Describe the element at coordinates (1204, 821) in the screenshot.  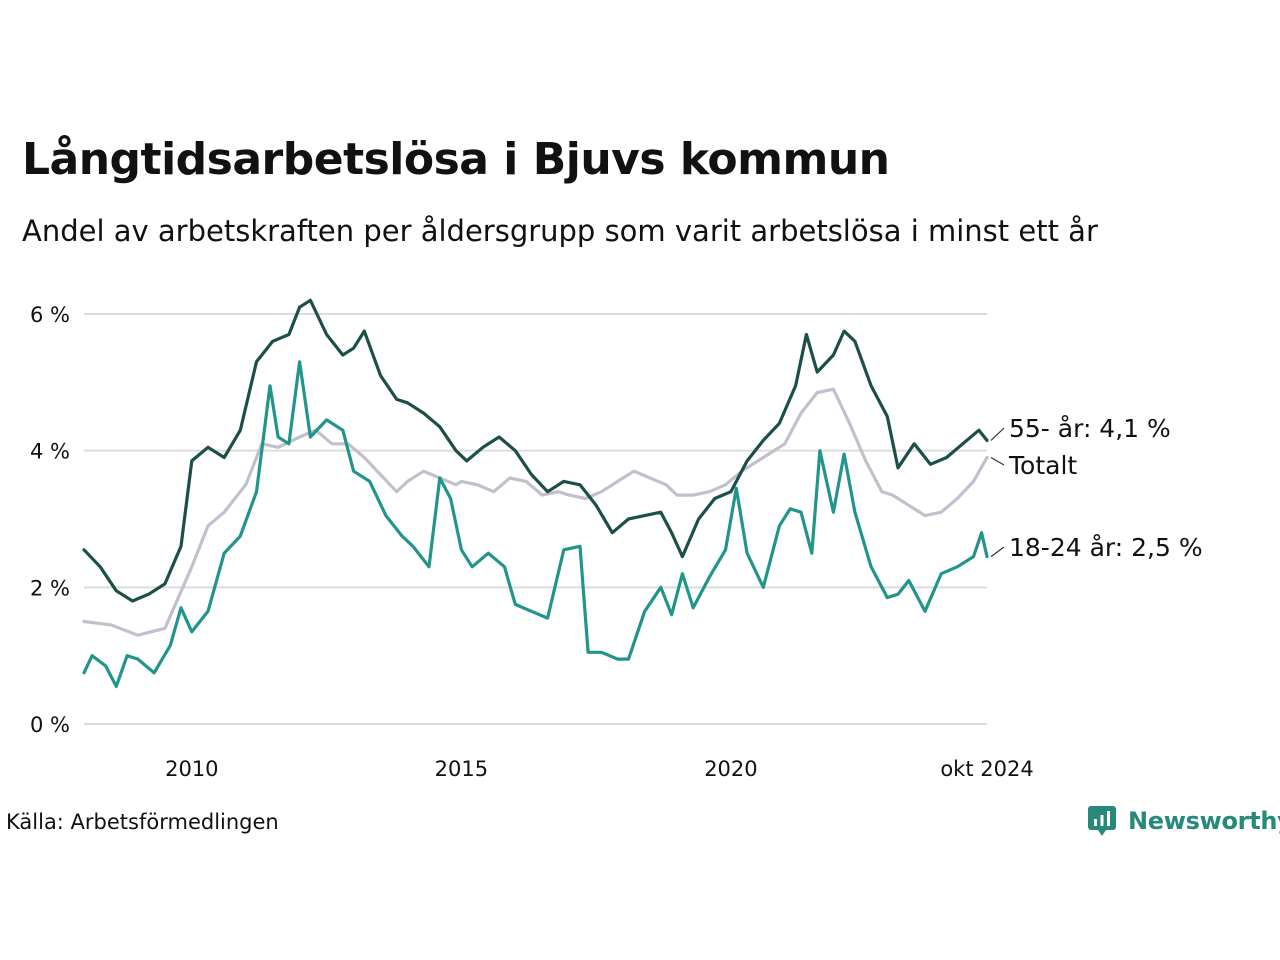
I see `brand-name: Newsworthy` at that location.